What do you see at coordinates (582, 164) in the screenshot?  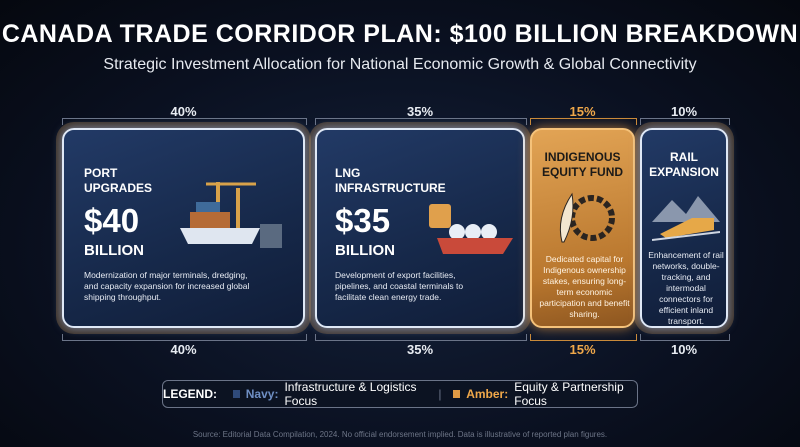 I see `panel-name: INDIGENOUS EQUITY FUND` at bounding box center [582, 164].